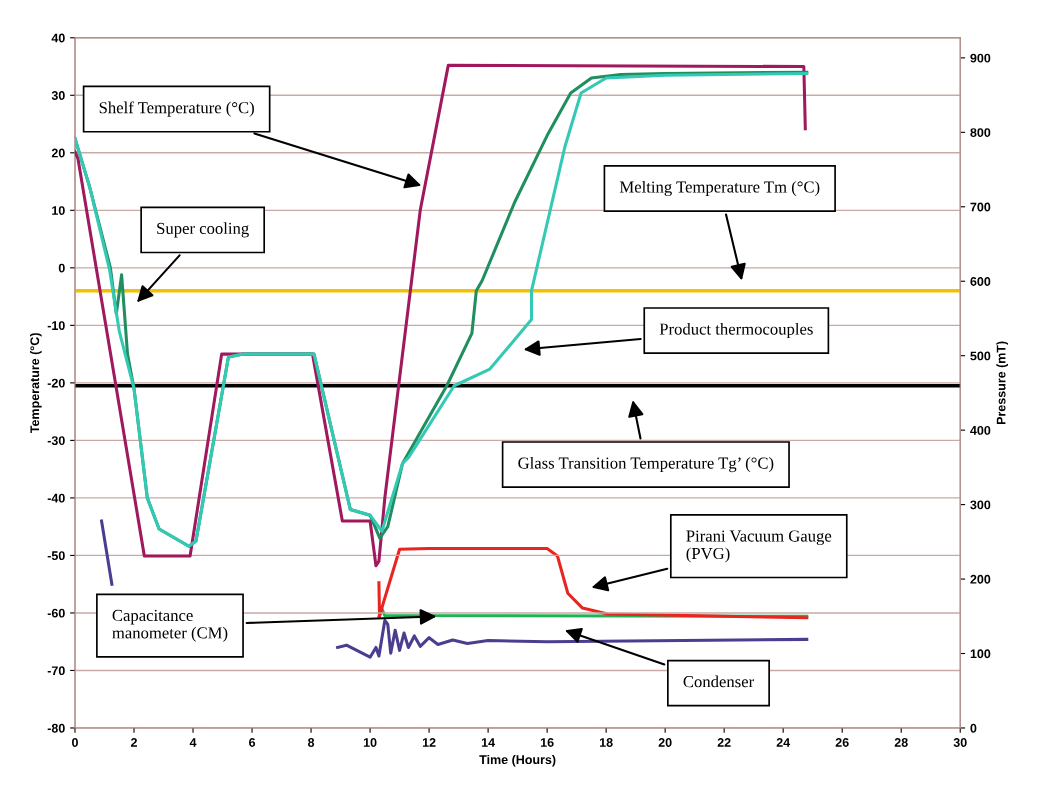 The width and height of the screenshot is (1046, 787). What do you see at coordinates (311, 742) in the screenshot?
I see `x-tick-label: 8` at bounding box center [311, 742].